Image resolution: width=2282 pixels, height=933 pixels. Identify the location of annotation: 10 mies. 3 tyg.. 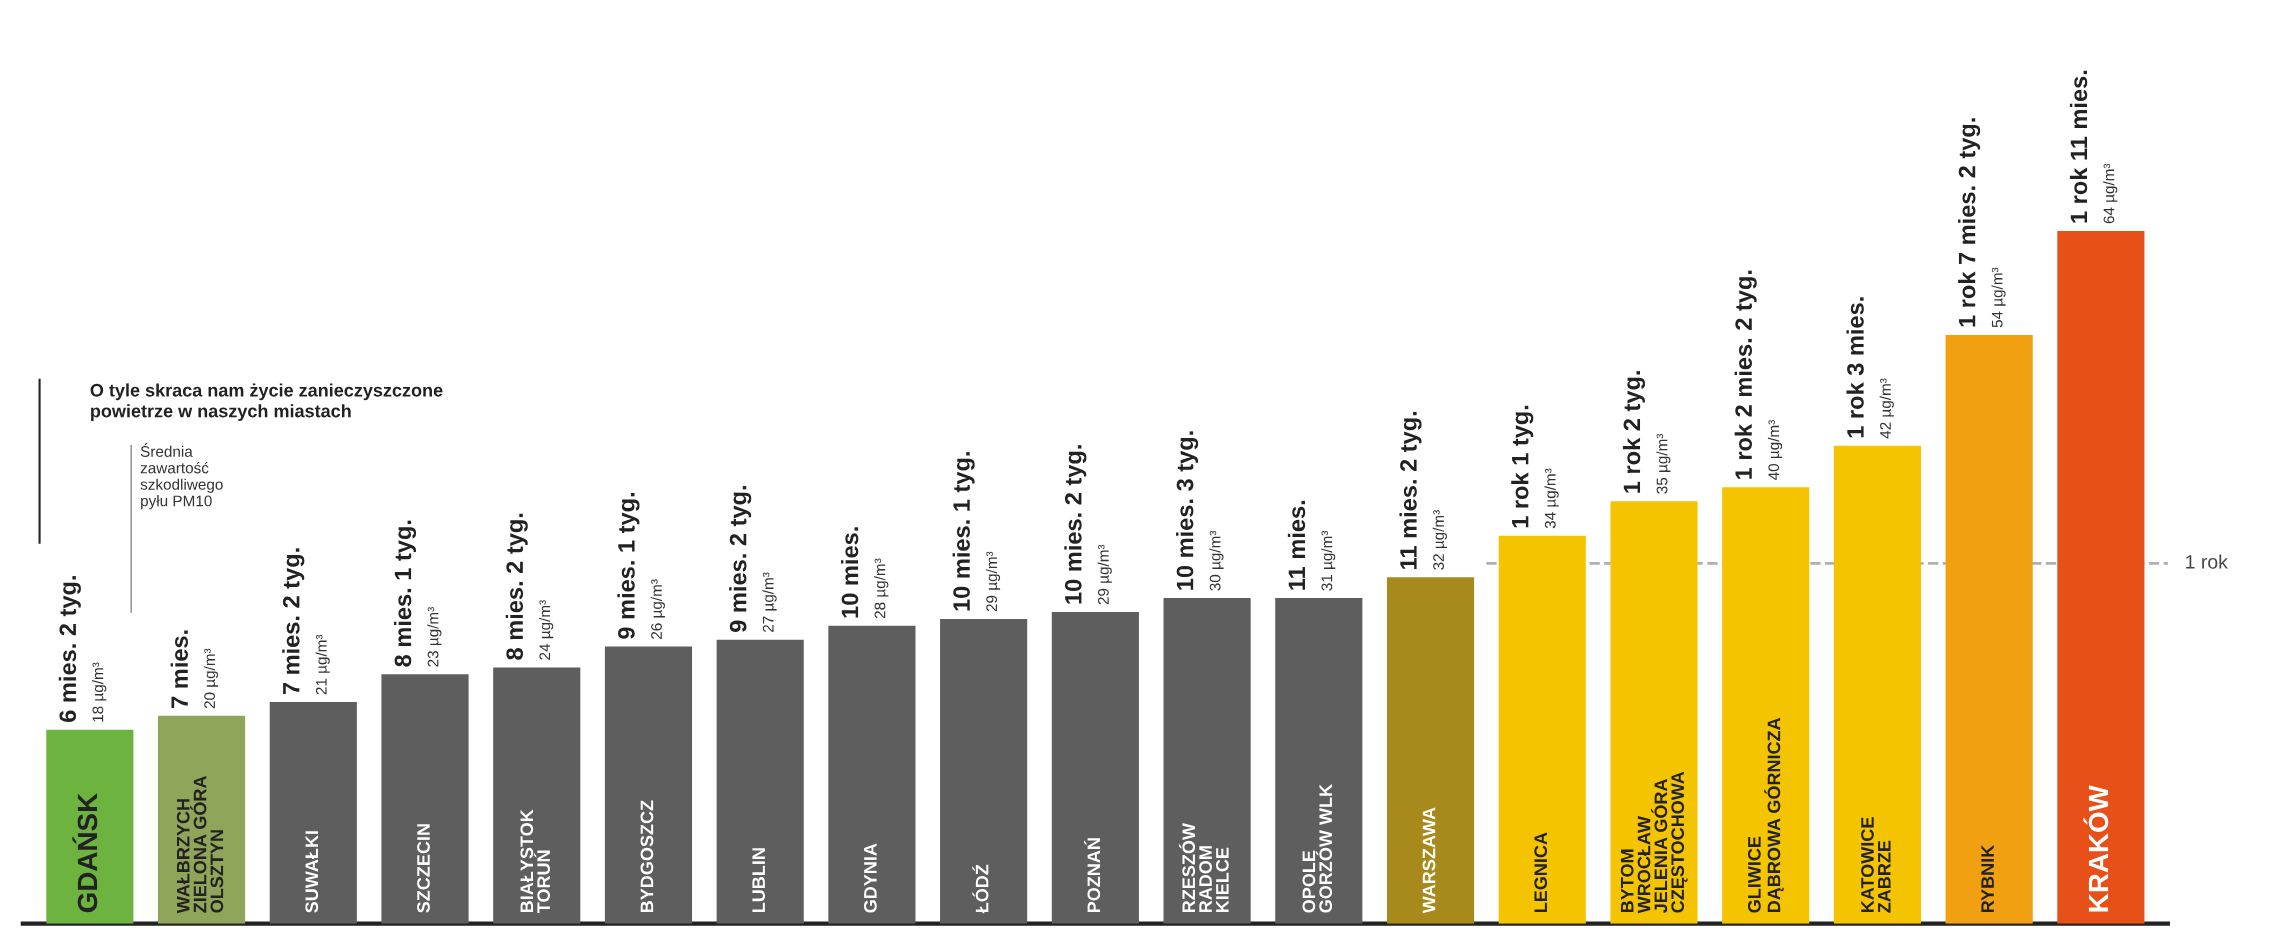
(1187, 510).